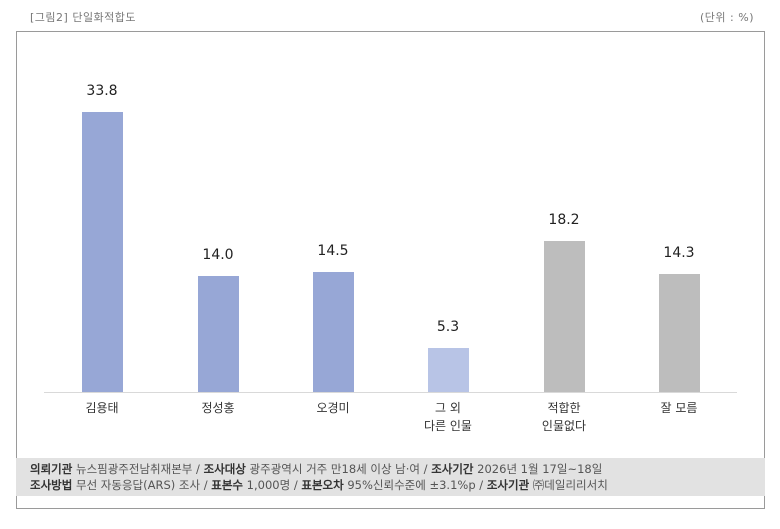  What do you see at coordinates (102, 91) in the screenshot?
I see `bar-value-label: 33.8` at bounding box center [102, 91].